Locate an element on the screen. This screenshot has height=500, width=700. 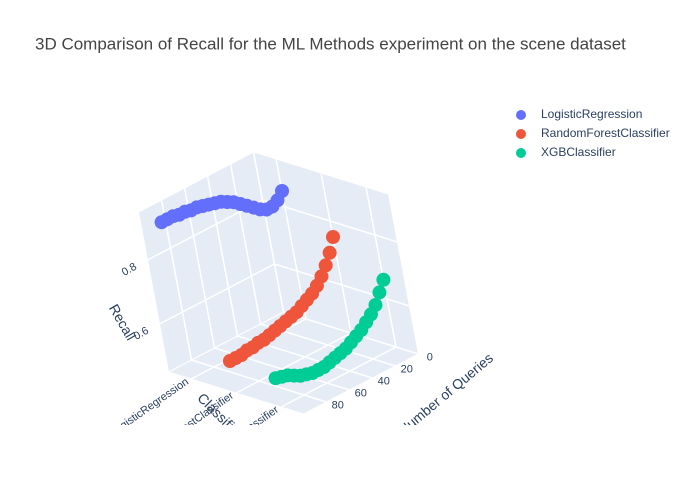
x-tick-label: 0 is located at coordinates (430, 357).